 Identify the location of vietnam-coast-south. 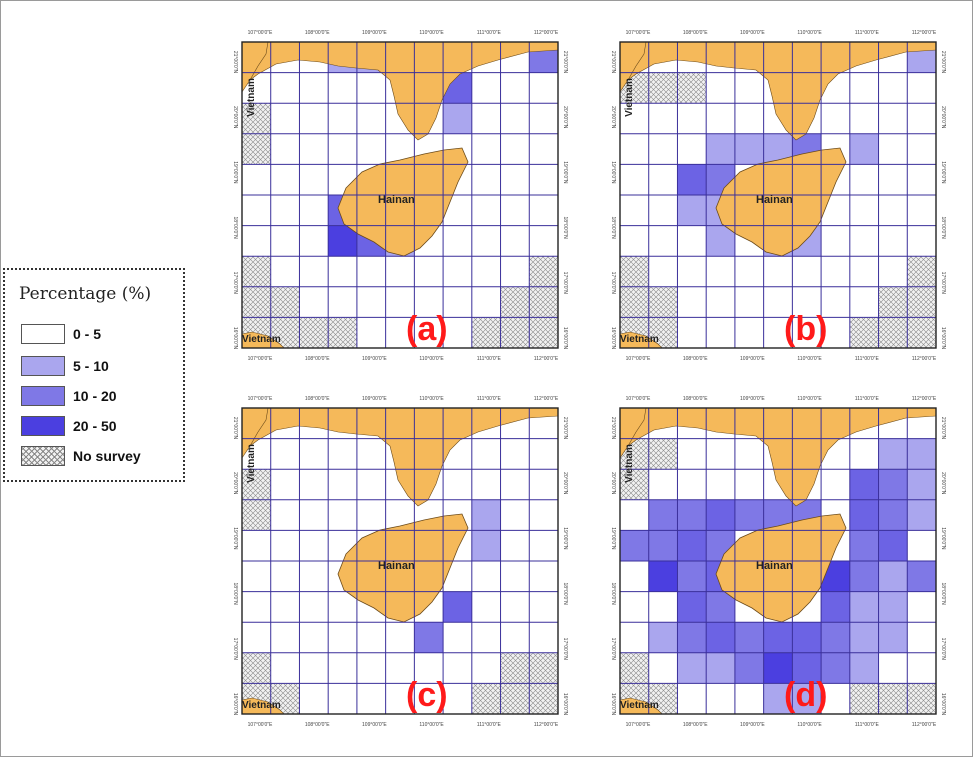
(641, 705).